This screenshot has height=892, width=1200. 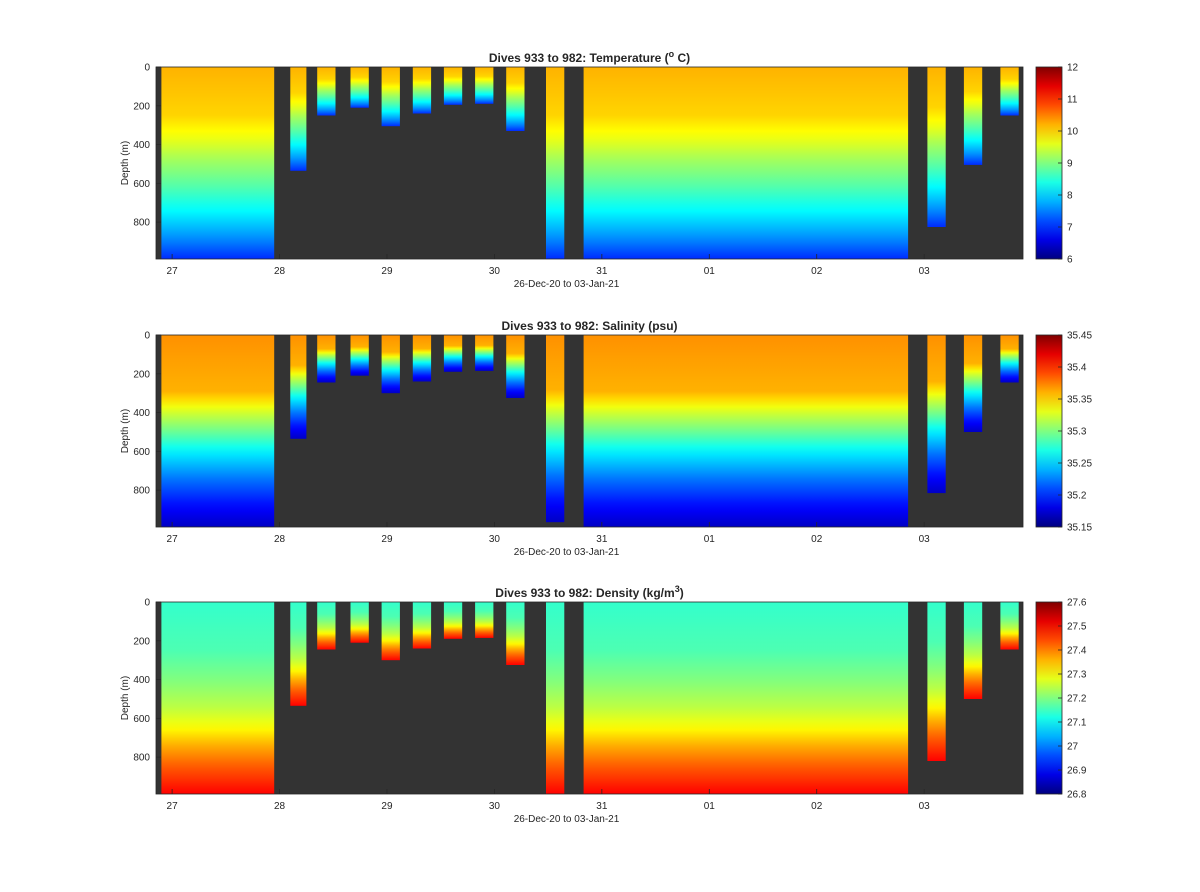 I want to click on colorbar-tick-label: 35.3, so click(x=1077, y=432).